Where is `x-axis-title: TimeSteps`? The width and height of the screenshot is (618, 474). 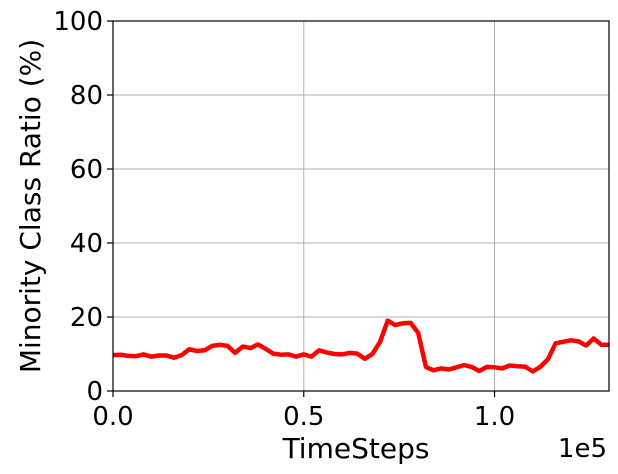 x-axis-title: TimeSteps is located at coordinates (356, 448).